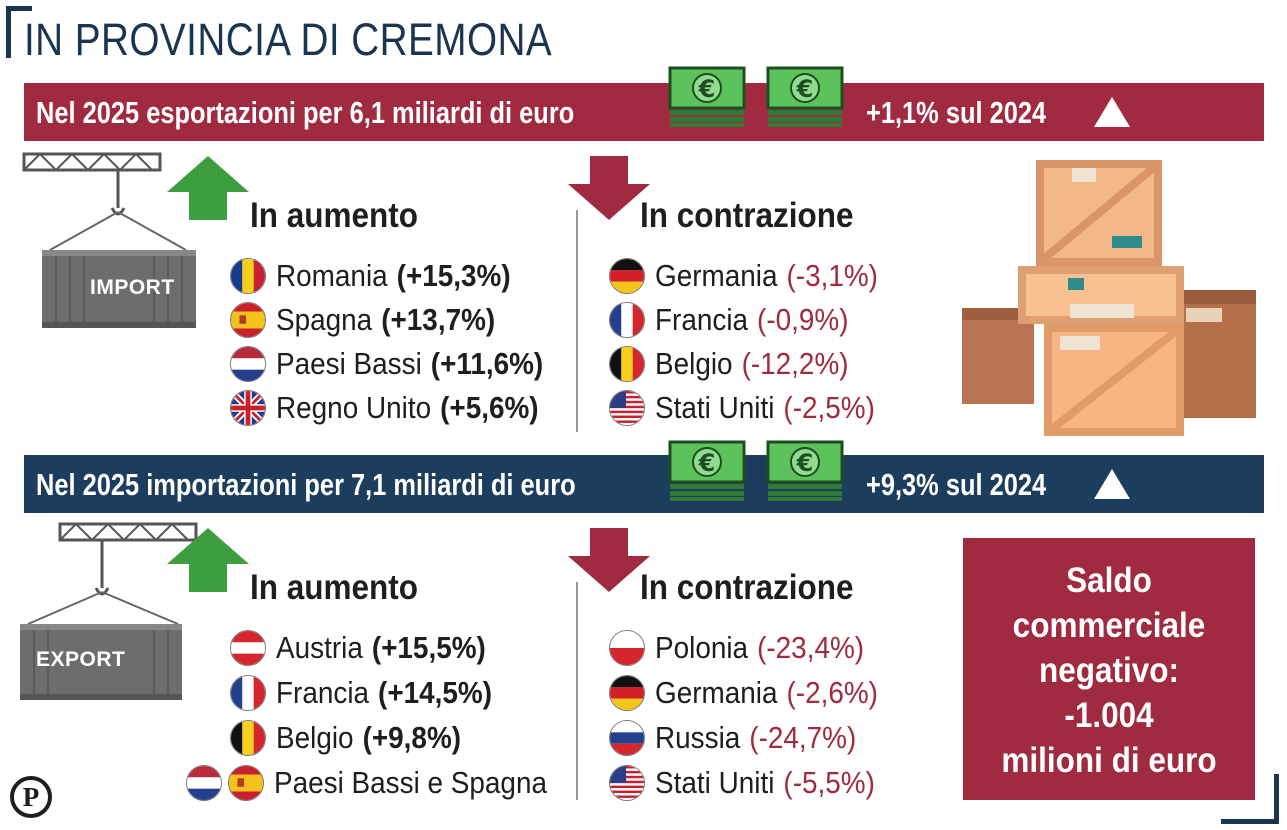  I want to click on flag-germany-icon, so click(627, 276).